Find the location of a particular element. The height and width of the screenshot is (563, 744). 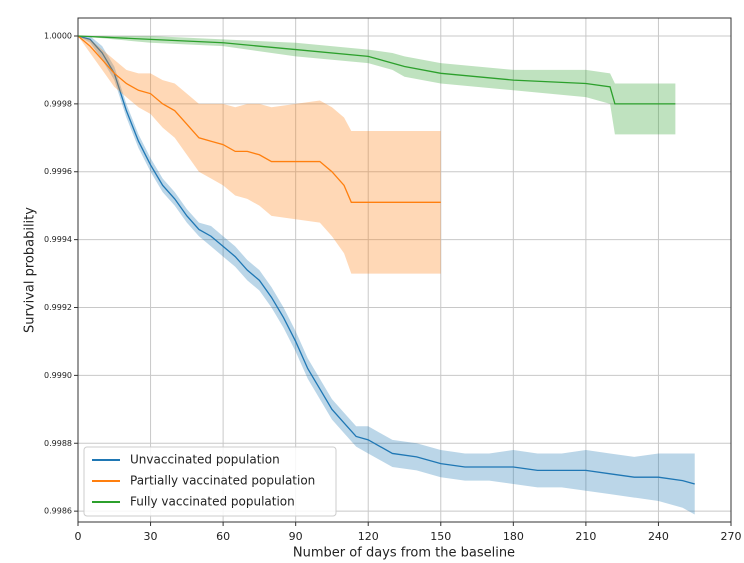

legend-label: Unvaccinated population is located at coordinates (205, 460).